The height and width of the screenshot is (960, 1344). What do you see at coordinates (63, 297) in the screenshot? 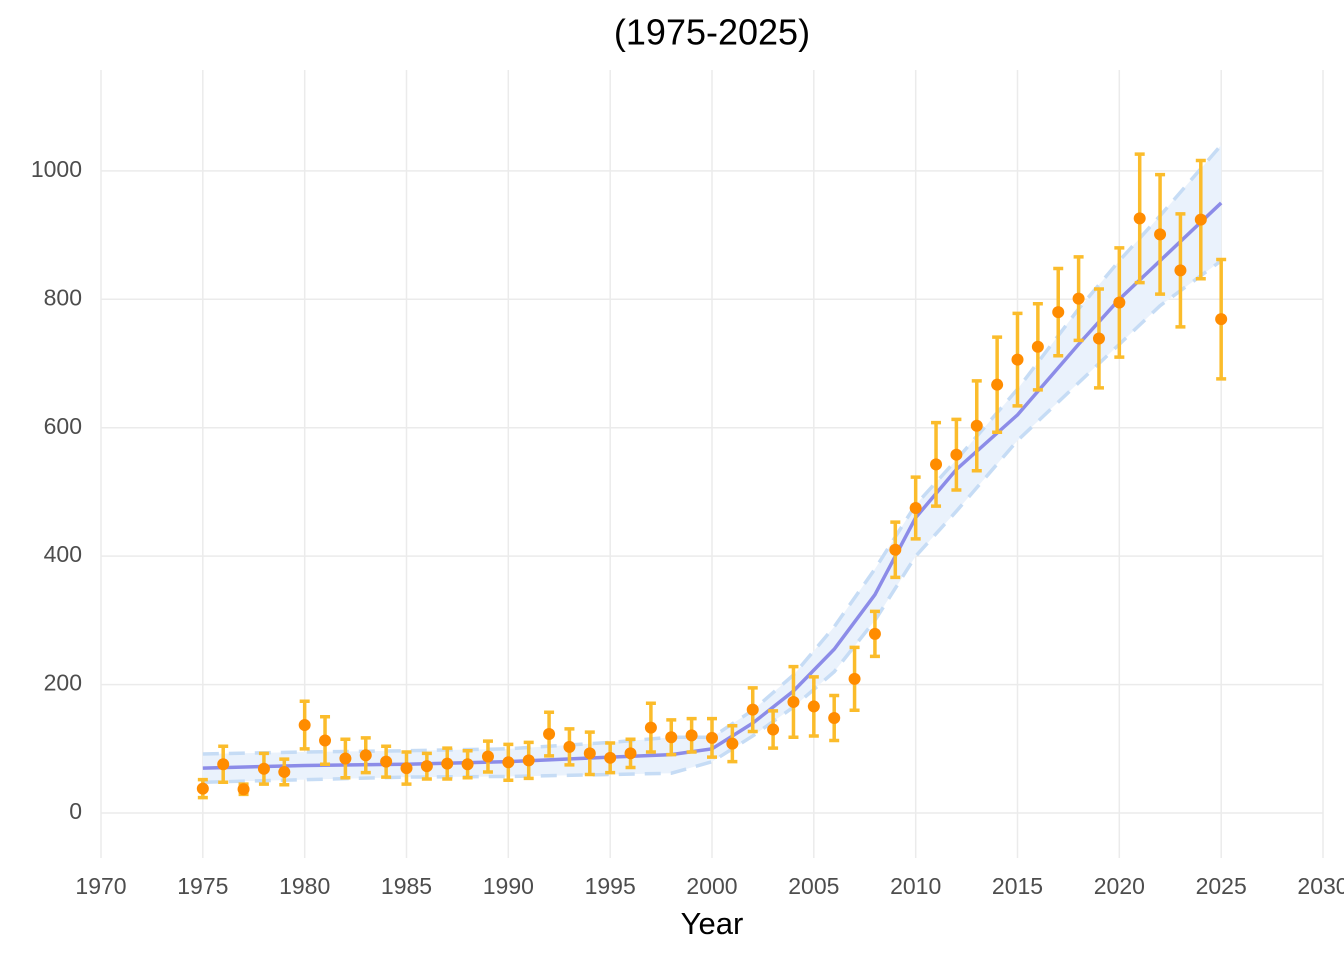
I see `y-tick-label: 800` at bounding box center [63, 297].